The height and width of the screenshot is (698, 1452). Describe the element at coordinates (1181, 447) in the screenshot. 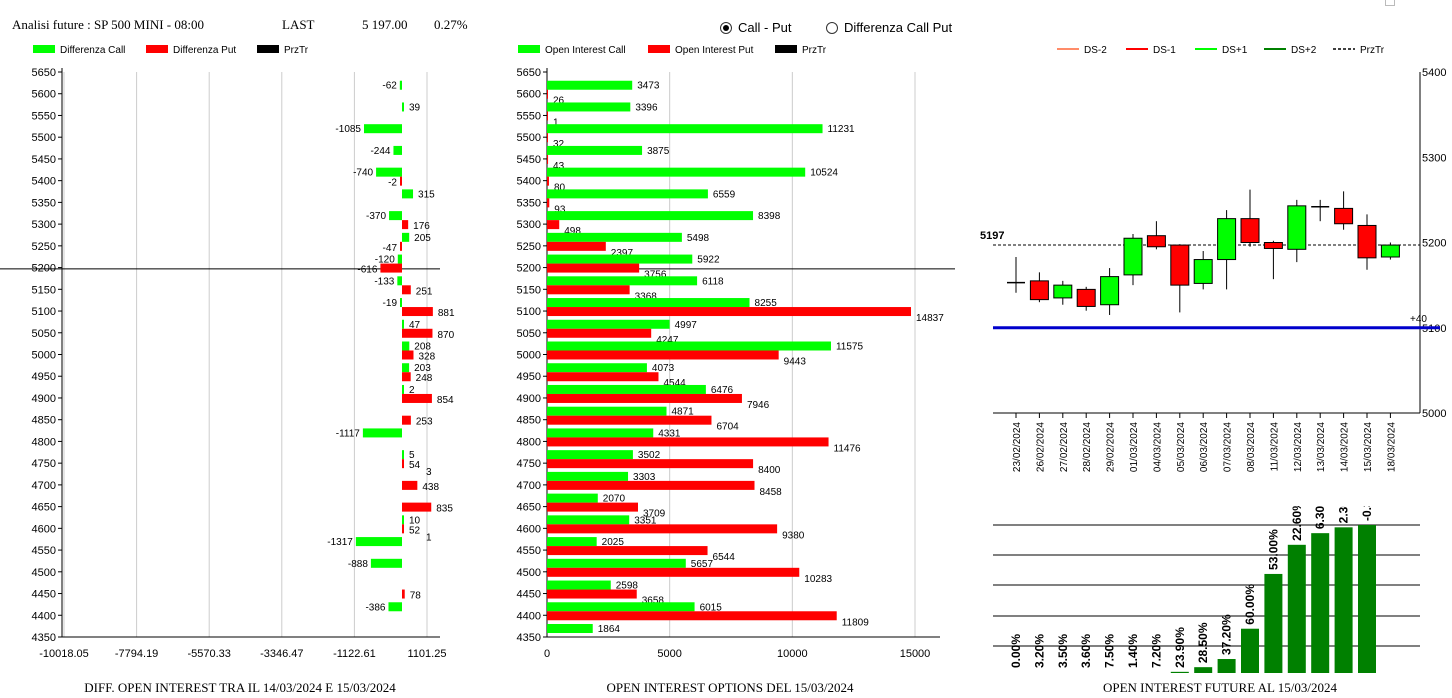

I see `date-label: 05/03/2024` at that location.